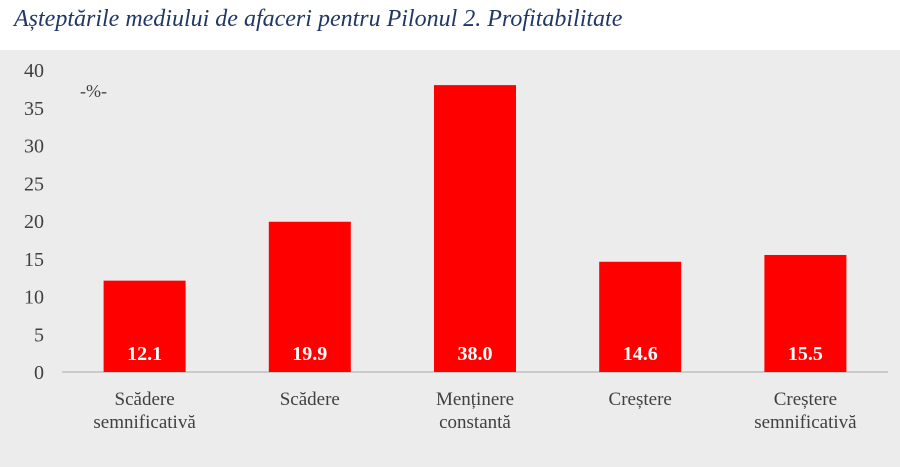 Image resolution: width=900 pixels, height=467 pixels. Describe the element at coordinates (144, 354) in the screenshot. I see `data-label: 12.1` at that location.